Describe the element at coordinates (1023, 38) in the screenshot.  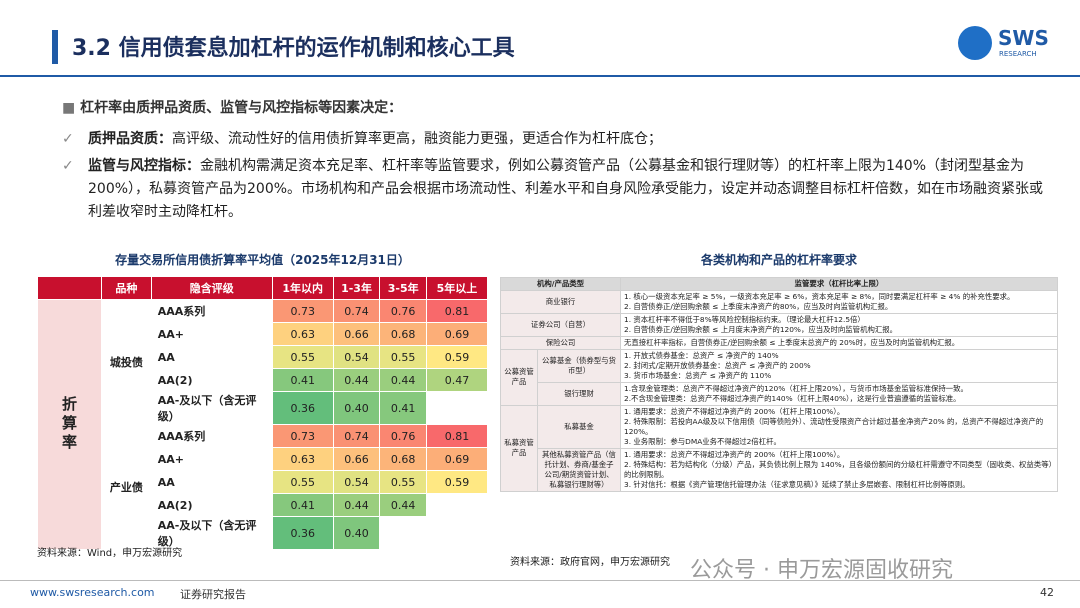
I see `logo-text: SWS` at that location.